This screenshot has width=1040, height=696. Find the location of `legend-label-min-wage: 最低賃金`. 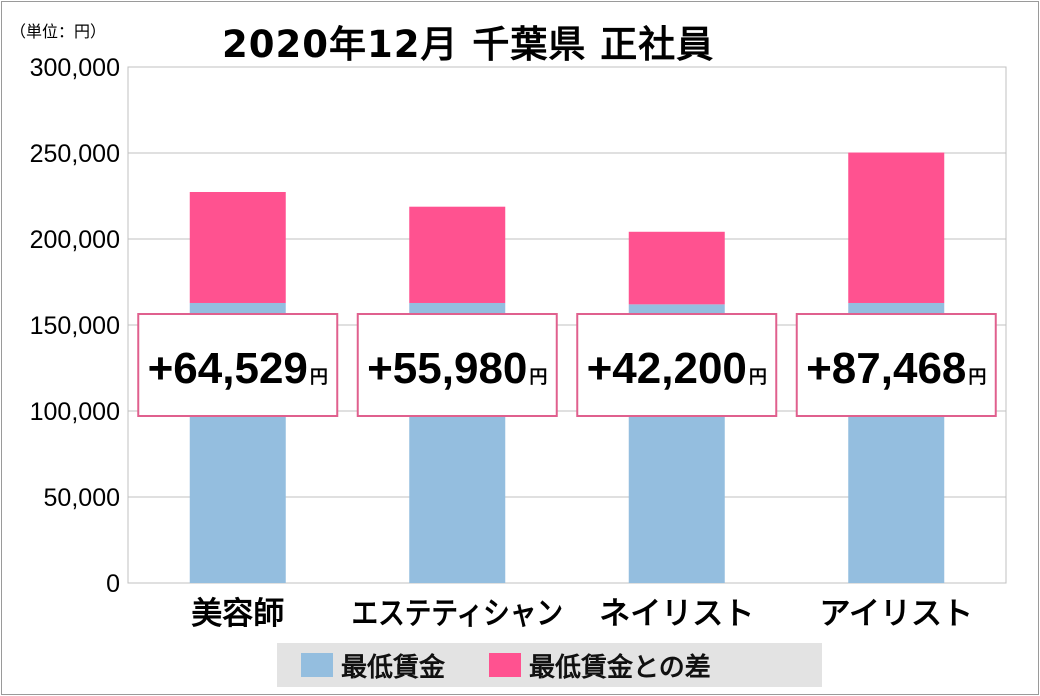

legend-label-min-wage: 最低賃金 is located at coordinates (393, 667).